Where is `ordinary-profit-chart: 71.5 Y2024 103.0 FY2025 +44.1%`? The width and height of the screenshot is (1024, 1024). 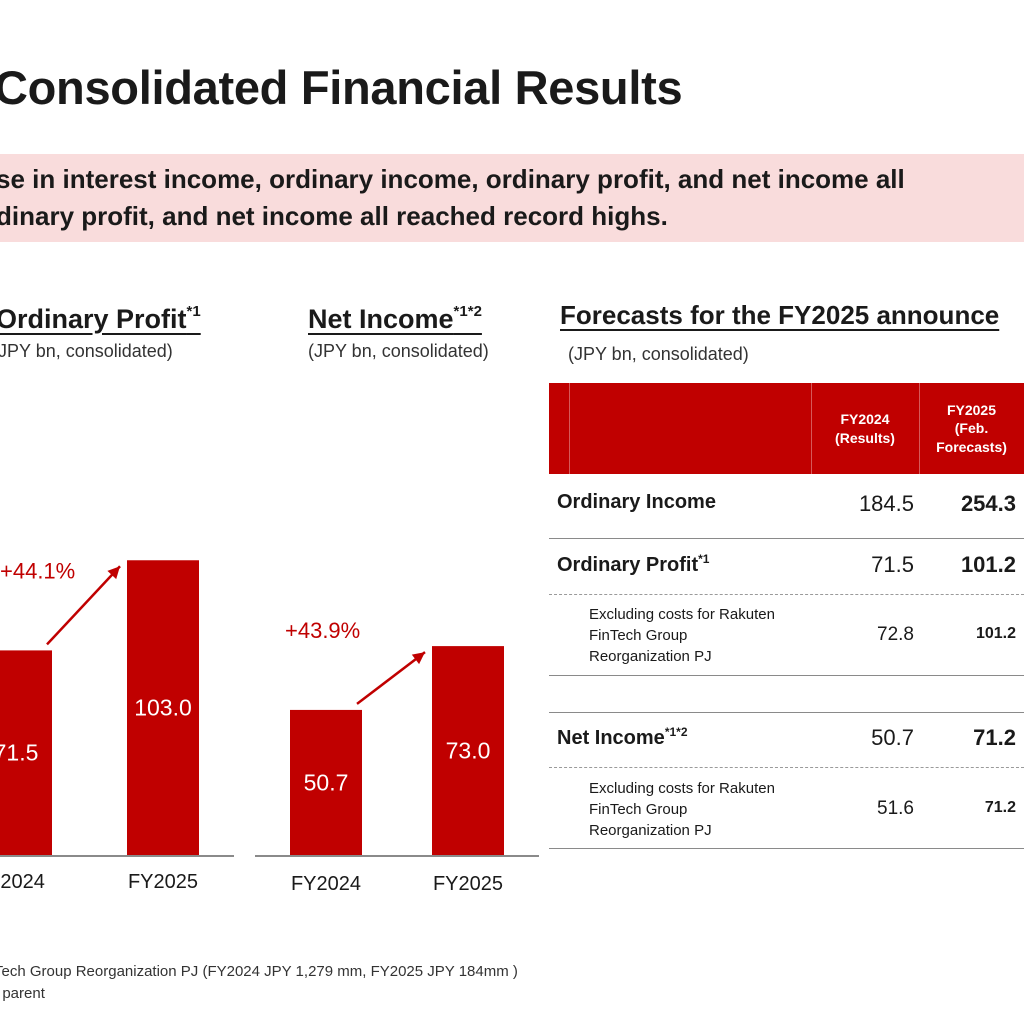
ordinary-profit-chart: 71.5 Y2024 103.0 FY2025 +44.1% is located at coordinates (117, 725).